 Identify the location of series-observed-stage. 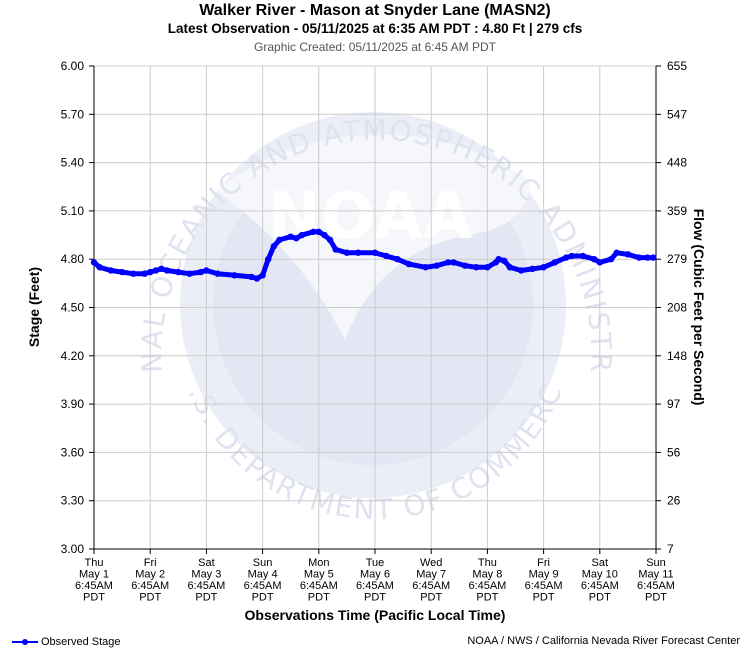
(373, 255).